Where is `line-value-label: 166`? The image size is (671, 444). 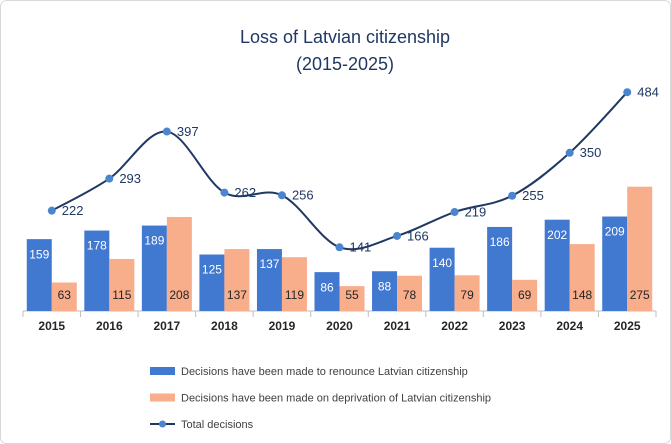 line-value-label: 166 is located at coordinates (418, 235).